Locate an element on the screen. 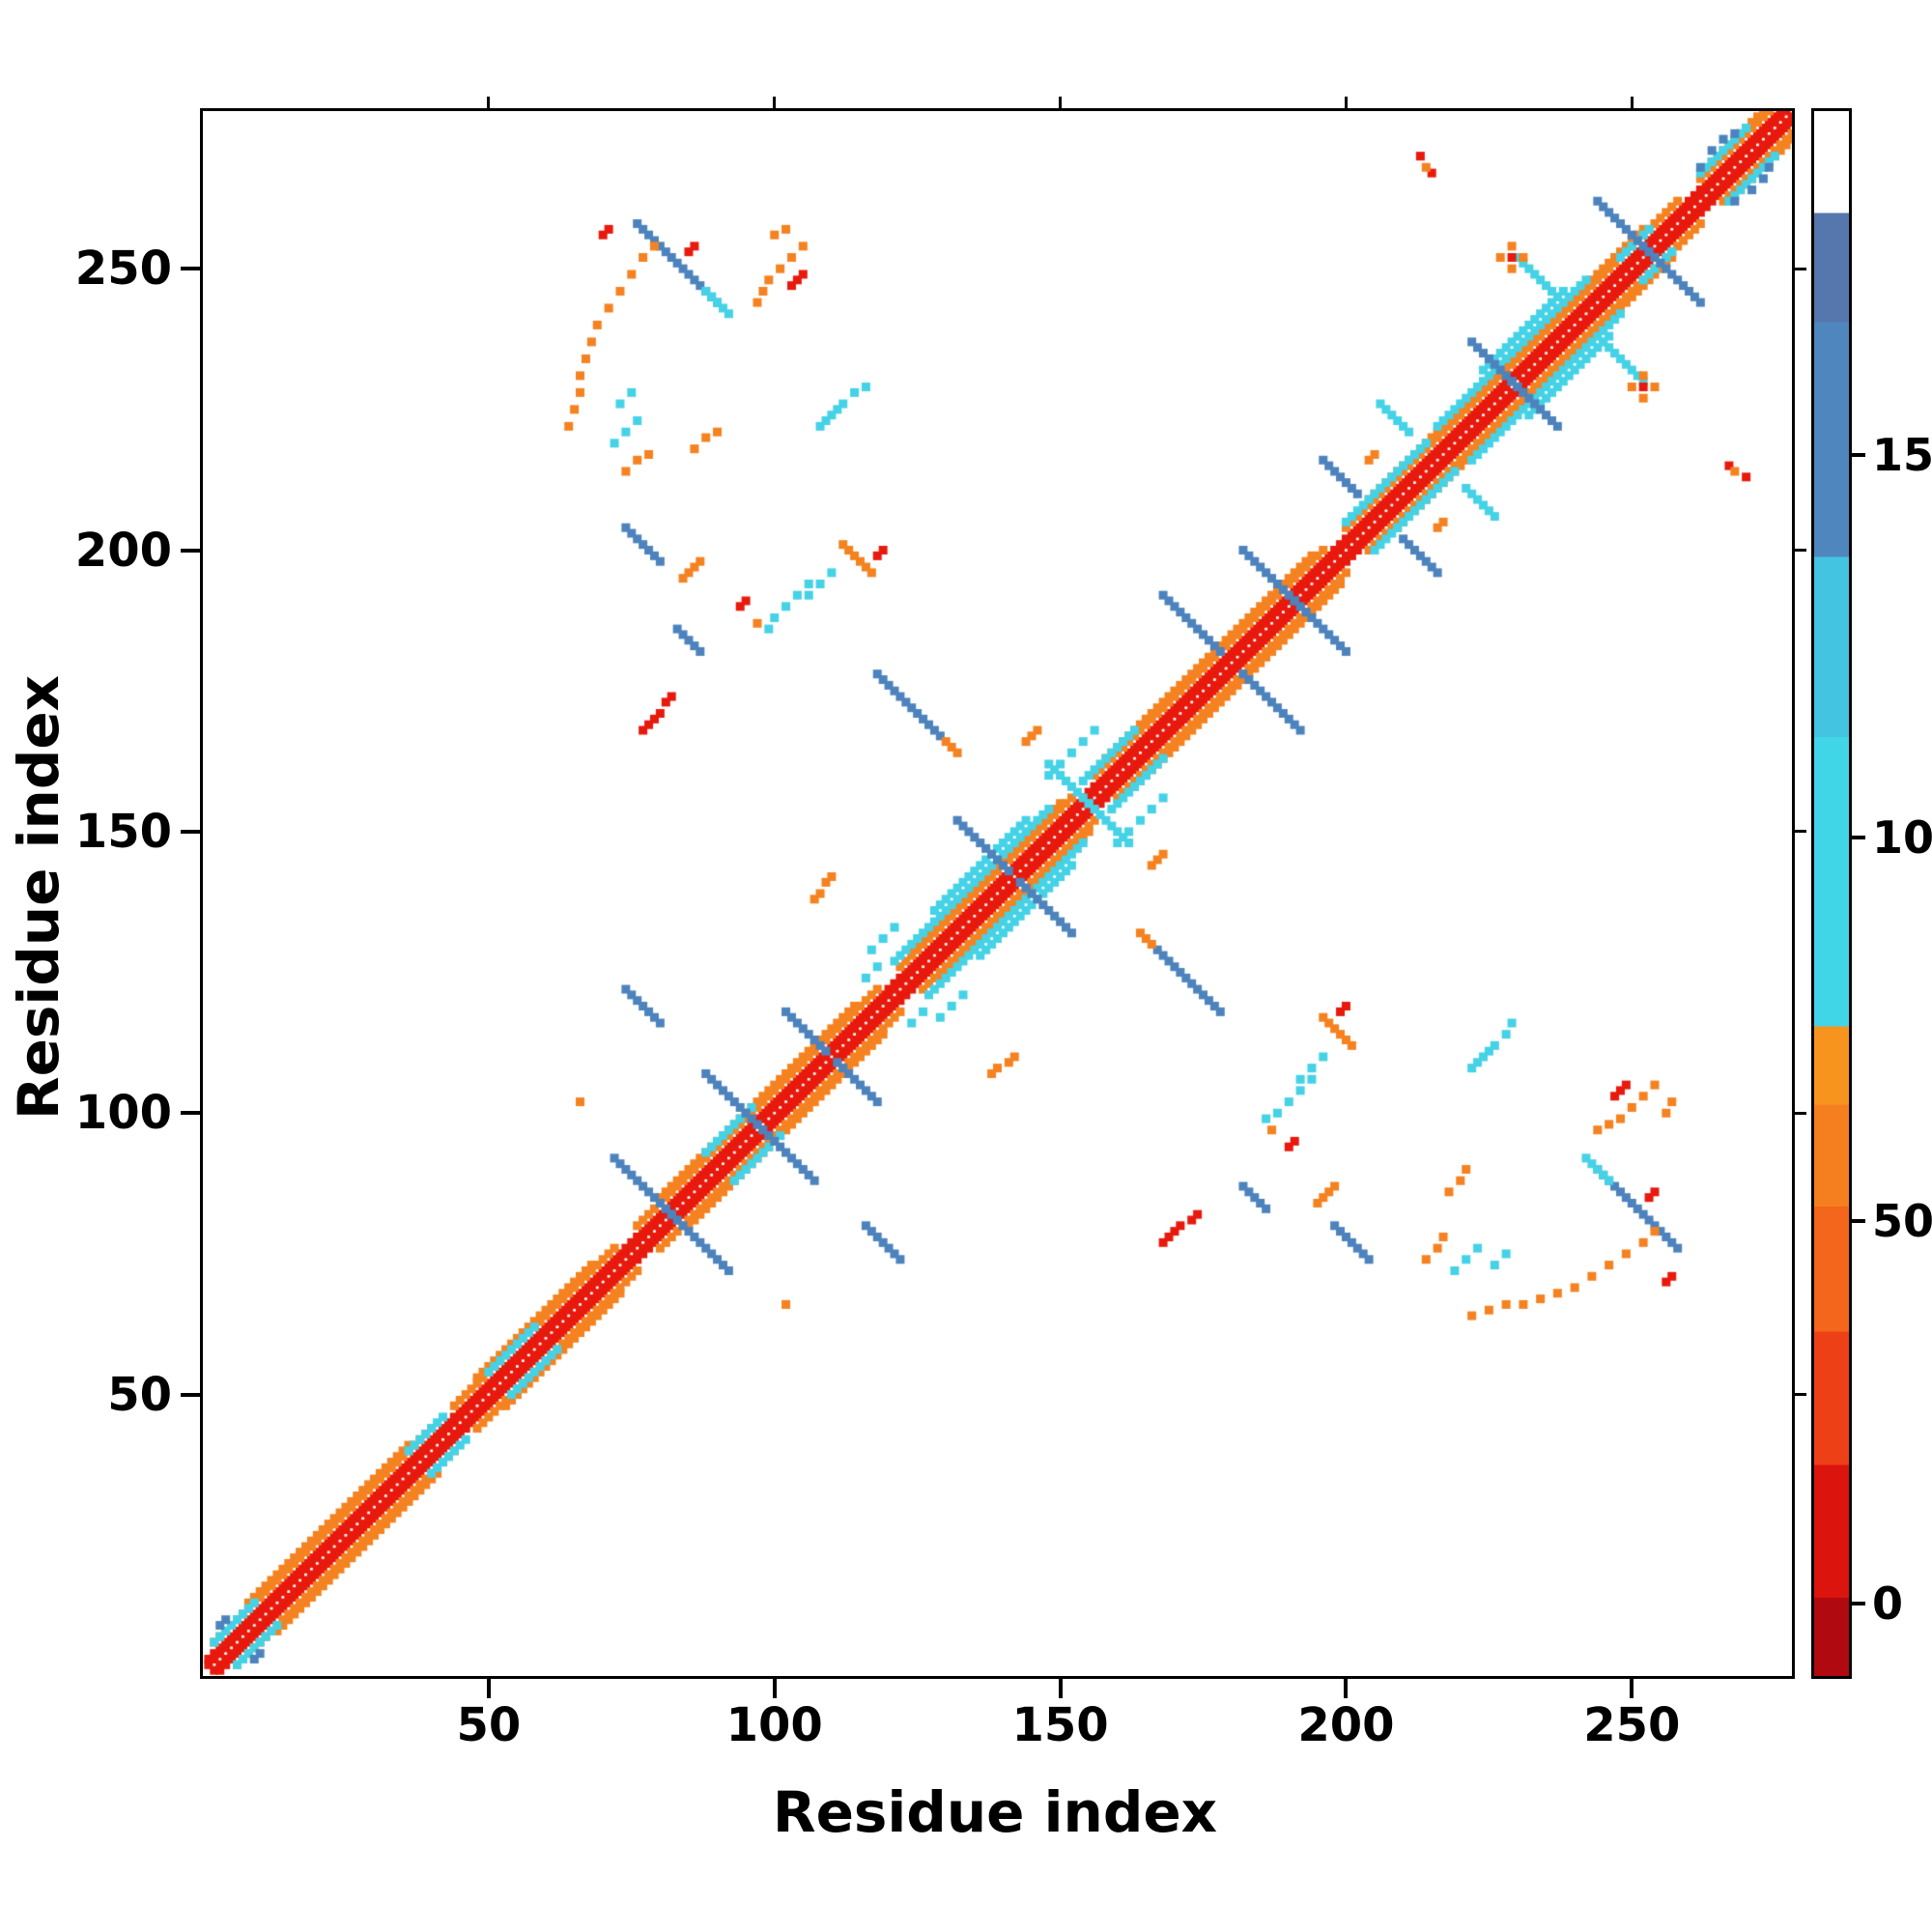 Image resolution: width=1932 pixels, height=1932 pixels. x-tick-label: 150 is located at coordinates (1060, 1725).